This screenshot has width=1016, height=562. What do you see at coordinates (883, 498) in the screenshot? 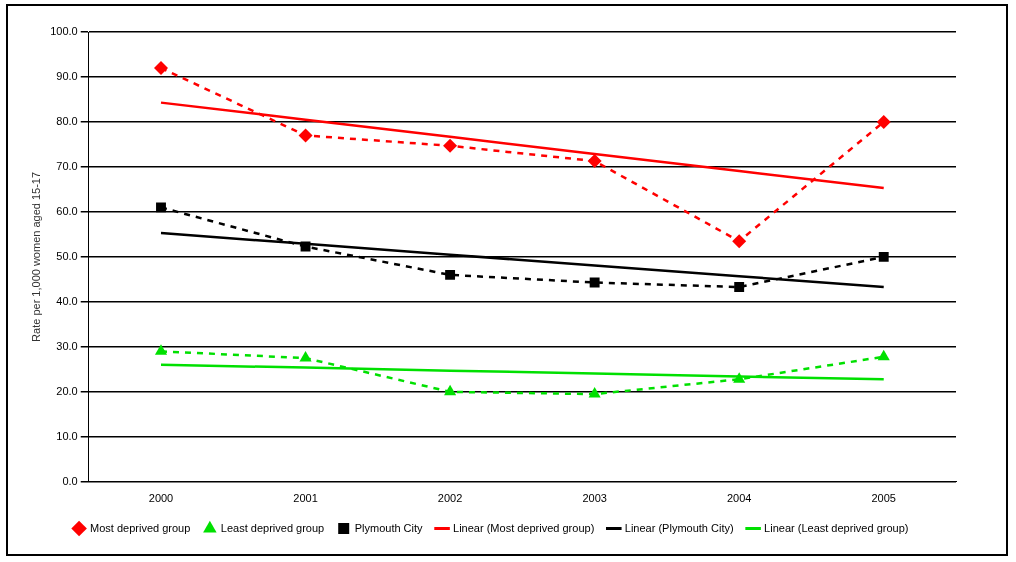
I see `x-tick-label: 2005` at bounding box center [883, 498].